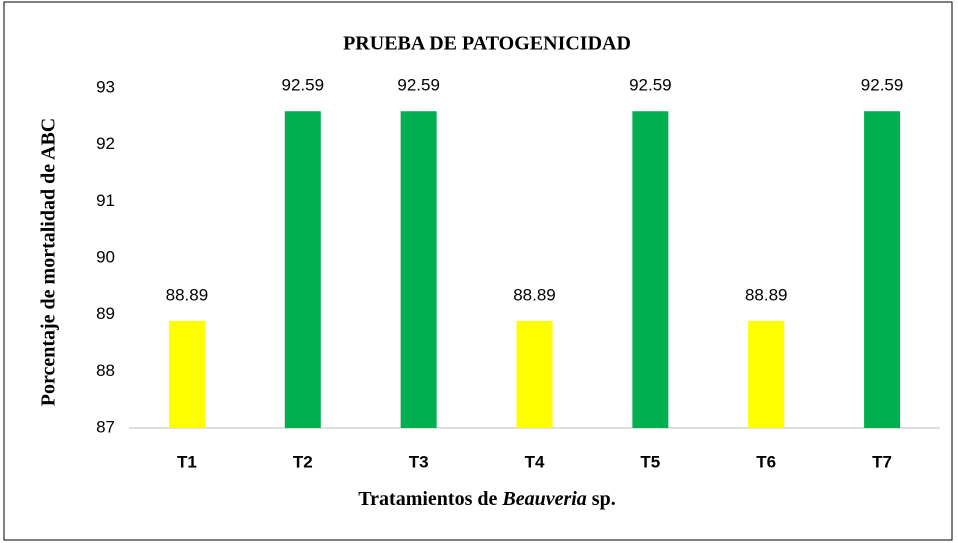 This screenshot has height=543, width=958. What do you see at coordinates (105, 313) in the screenshot?
I see `y-tick-label: 89` at bounding box center [105, 313].